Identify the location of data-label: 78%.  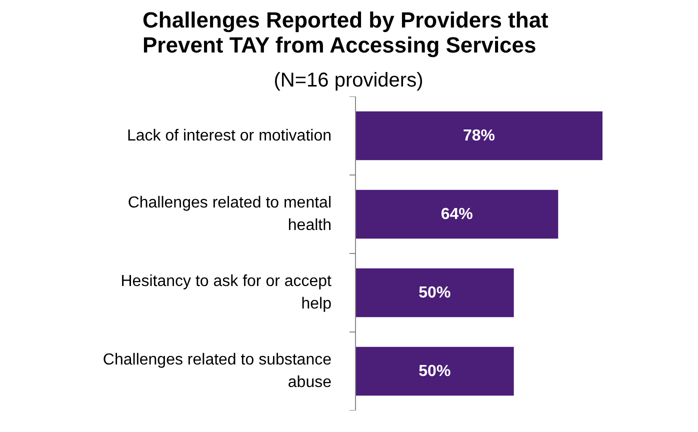
(479, 135).